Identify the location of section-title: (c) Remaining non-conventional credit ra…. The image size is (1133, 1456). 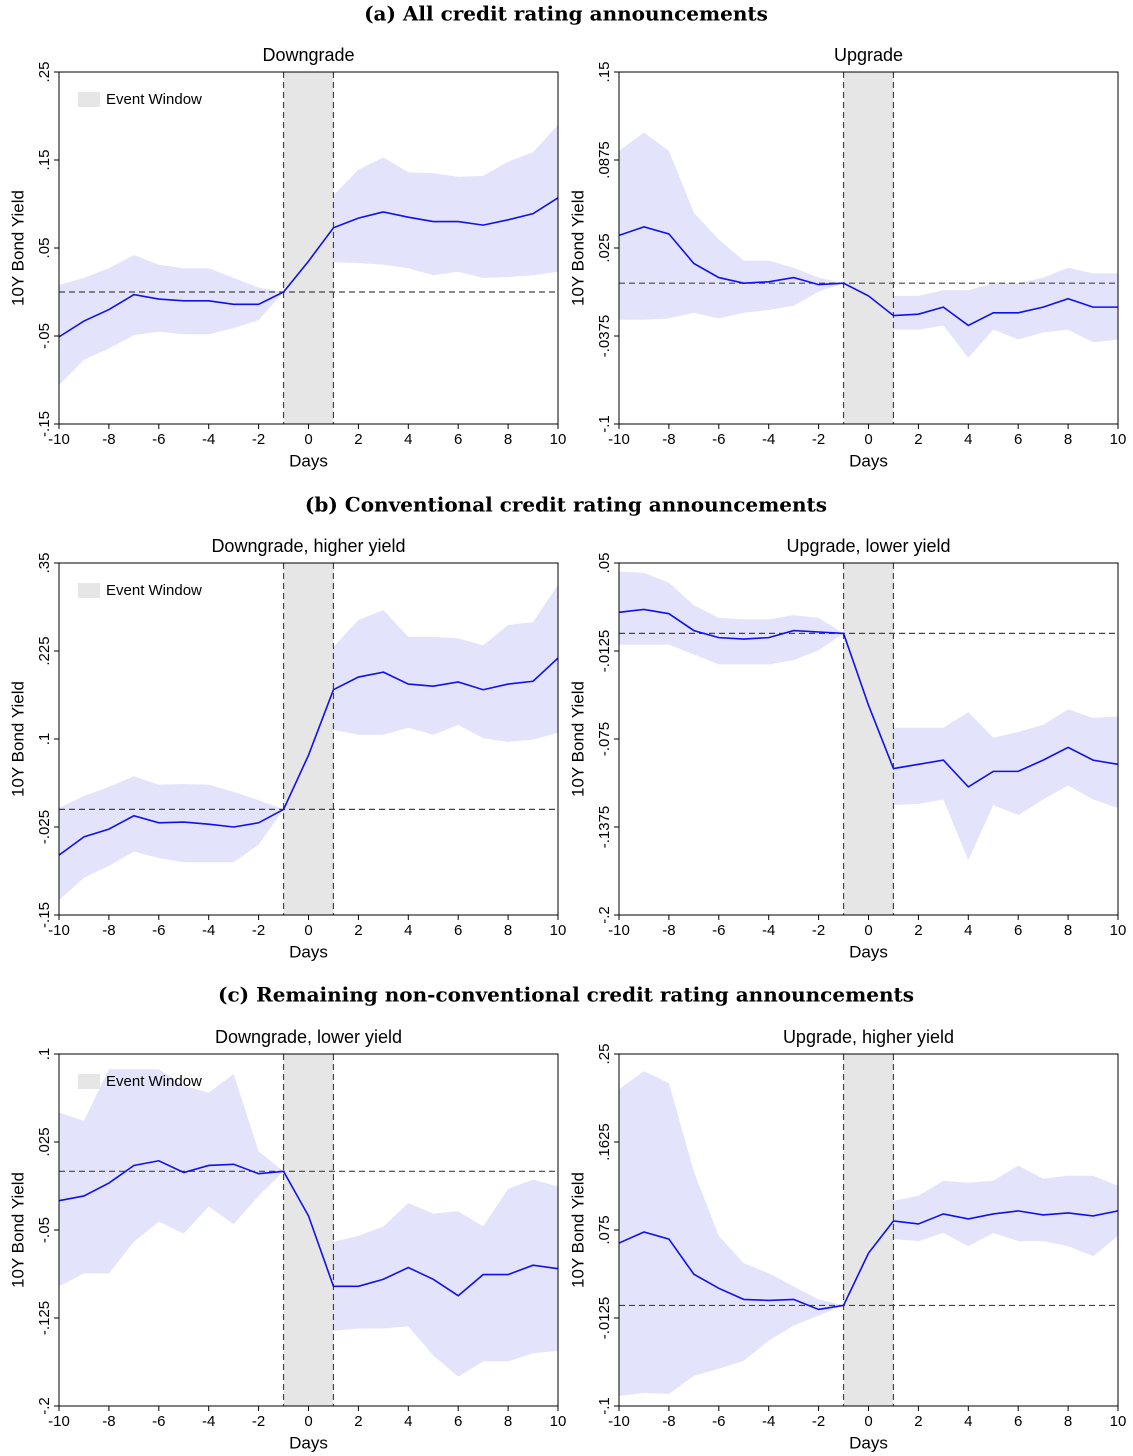
(566, 995).